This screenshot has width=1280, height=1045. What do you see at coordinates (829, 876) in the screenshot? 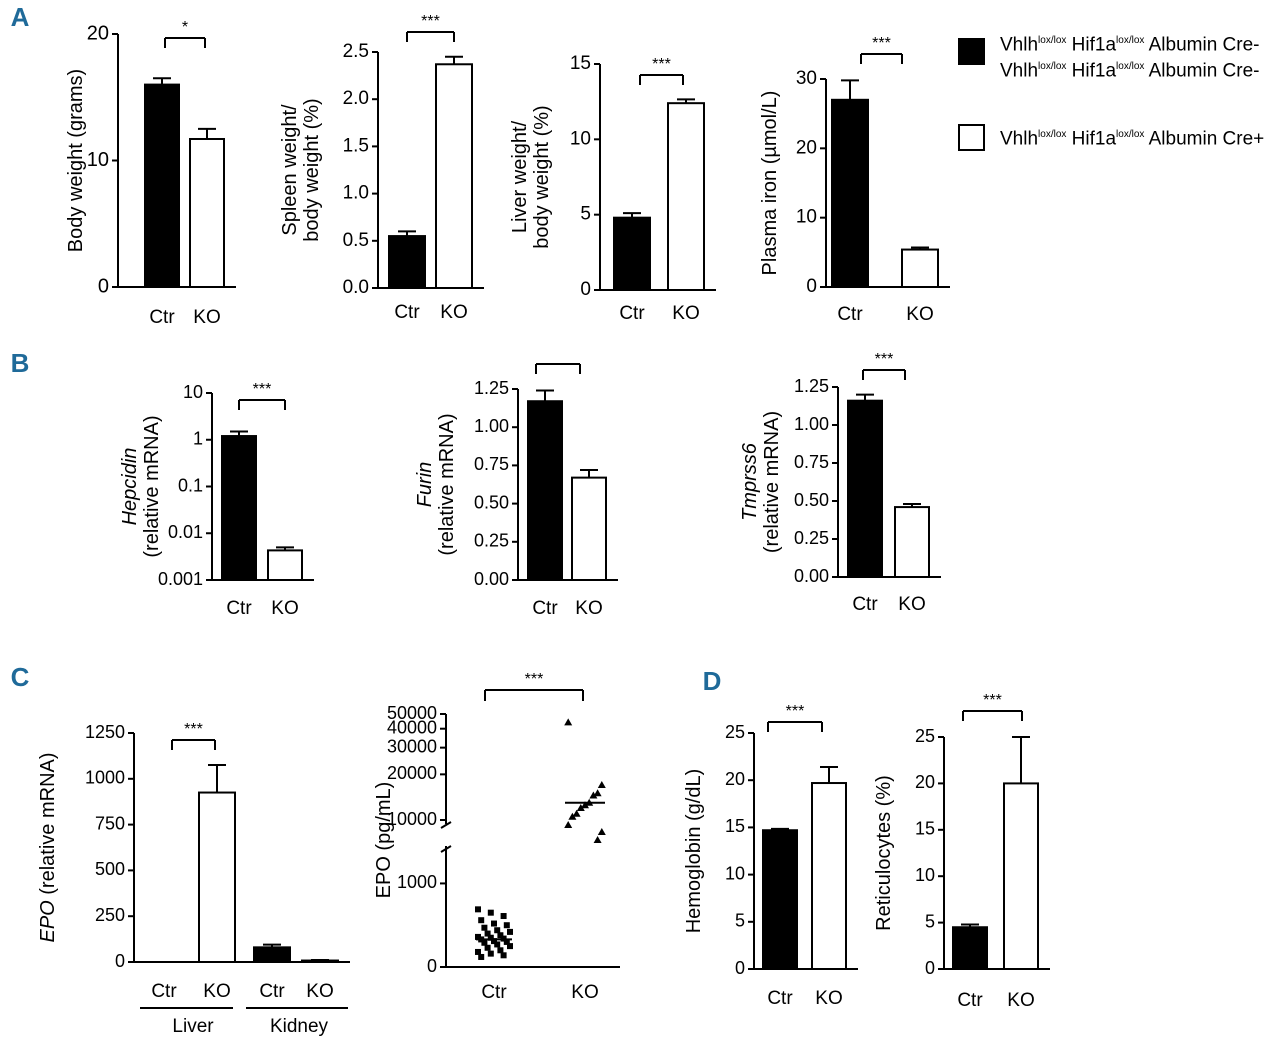
I see `bar-D1-ko` at bounding box center [829, 876].